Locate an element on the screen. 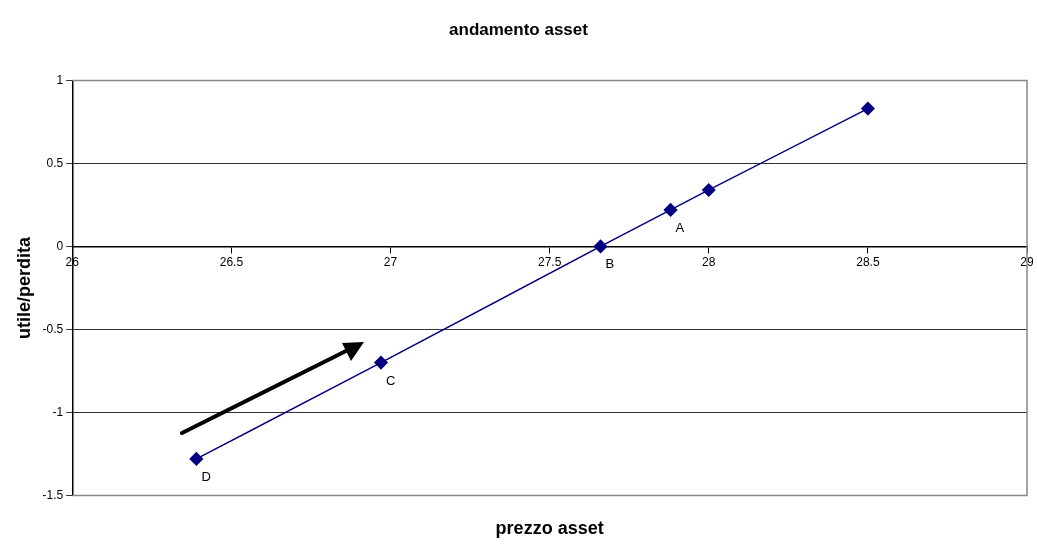 This screenshot has width=1037, height=554. annotation: D is located at coordinates (206, 476).